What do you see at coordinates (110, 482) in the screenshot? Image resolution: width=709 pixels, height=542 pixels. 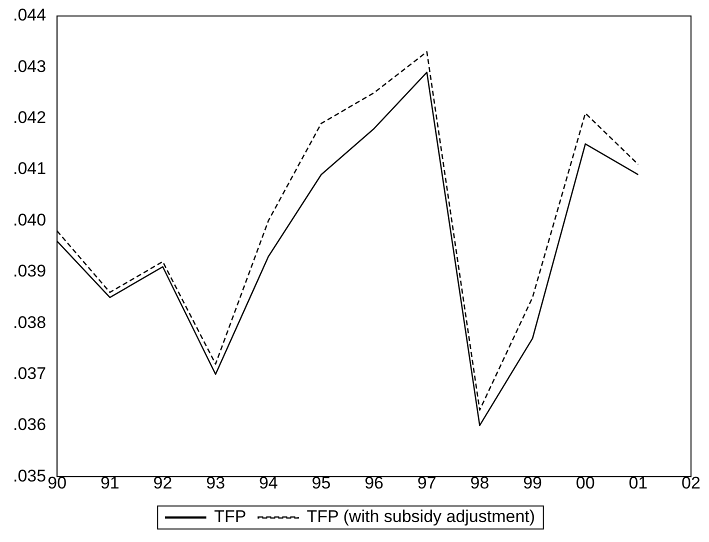 I see `x-tick-label: 91` at bounding box center [110, 482].